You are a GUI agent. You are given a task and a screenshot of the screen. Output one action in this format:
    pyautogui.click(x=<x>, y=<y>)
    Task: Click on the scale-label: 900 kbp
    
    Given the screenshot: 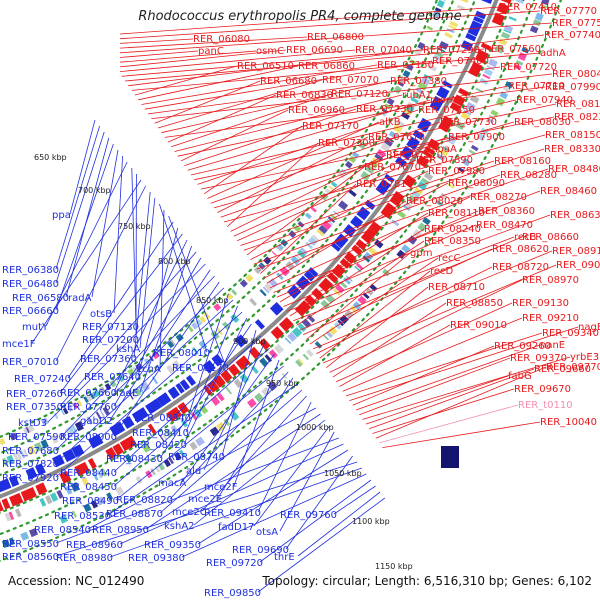 What is the action you would take?
    pyautogui.click(x=249, y=341)
    